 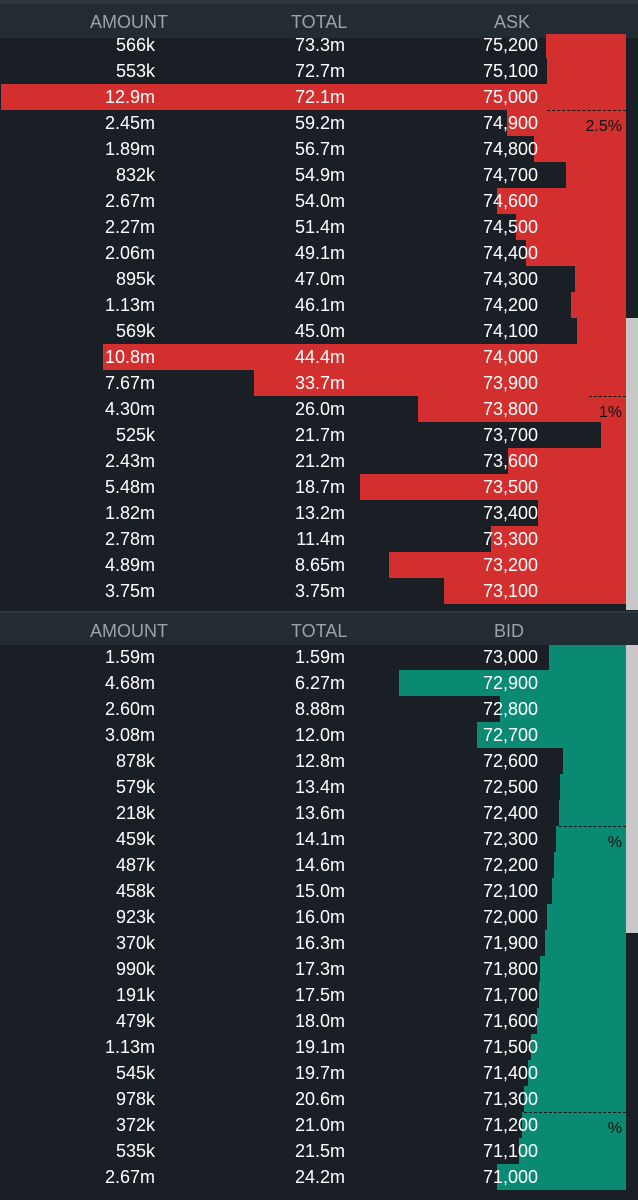 I want to click on bid-row: 1.59m 1.59m 73,000, so click(x=319, y=657).